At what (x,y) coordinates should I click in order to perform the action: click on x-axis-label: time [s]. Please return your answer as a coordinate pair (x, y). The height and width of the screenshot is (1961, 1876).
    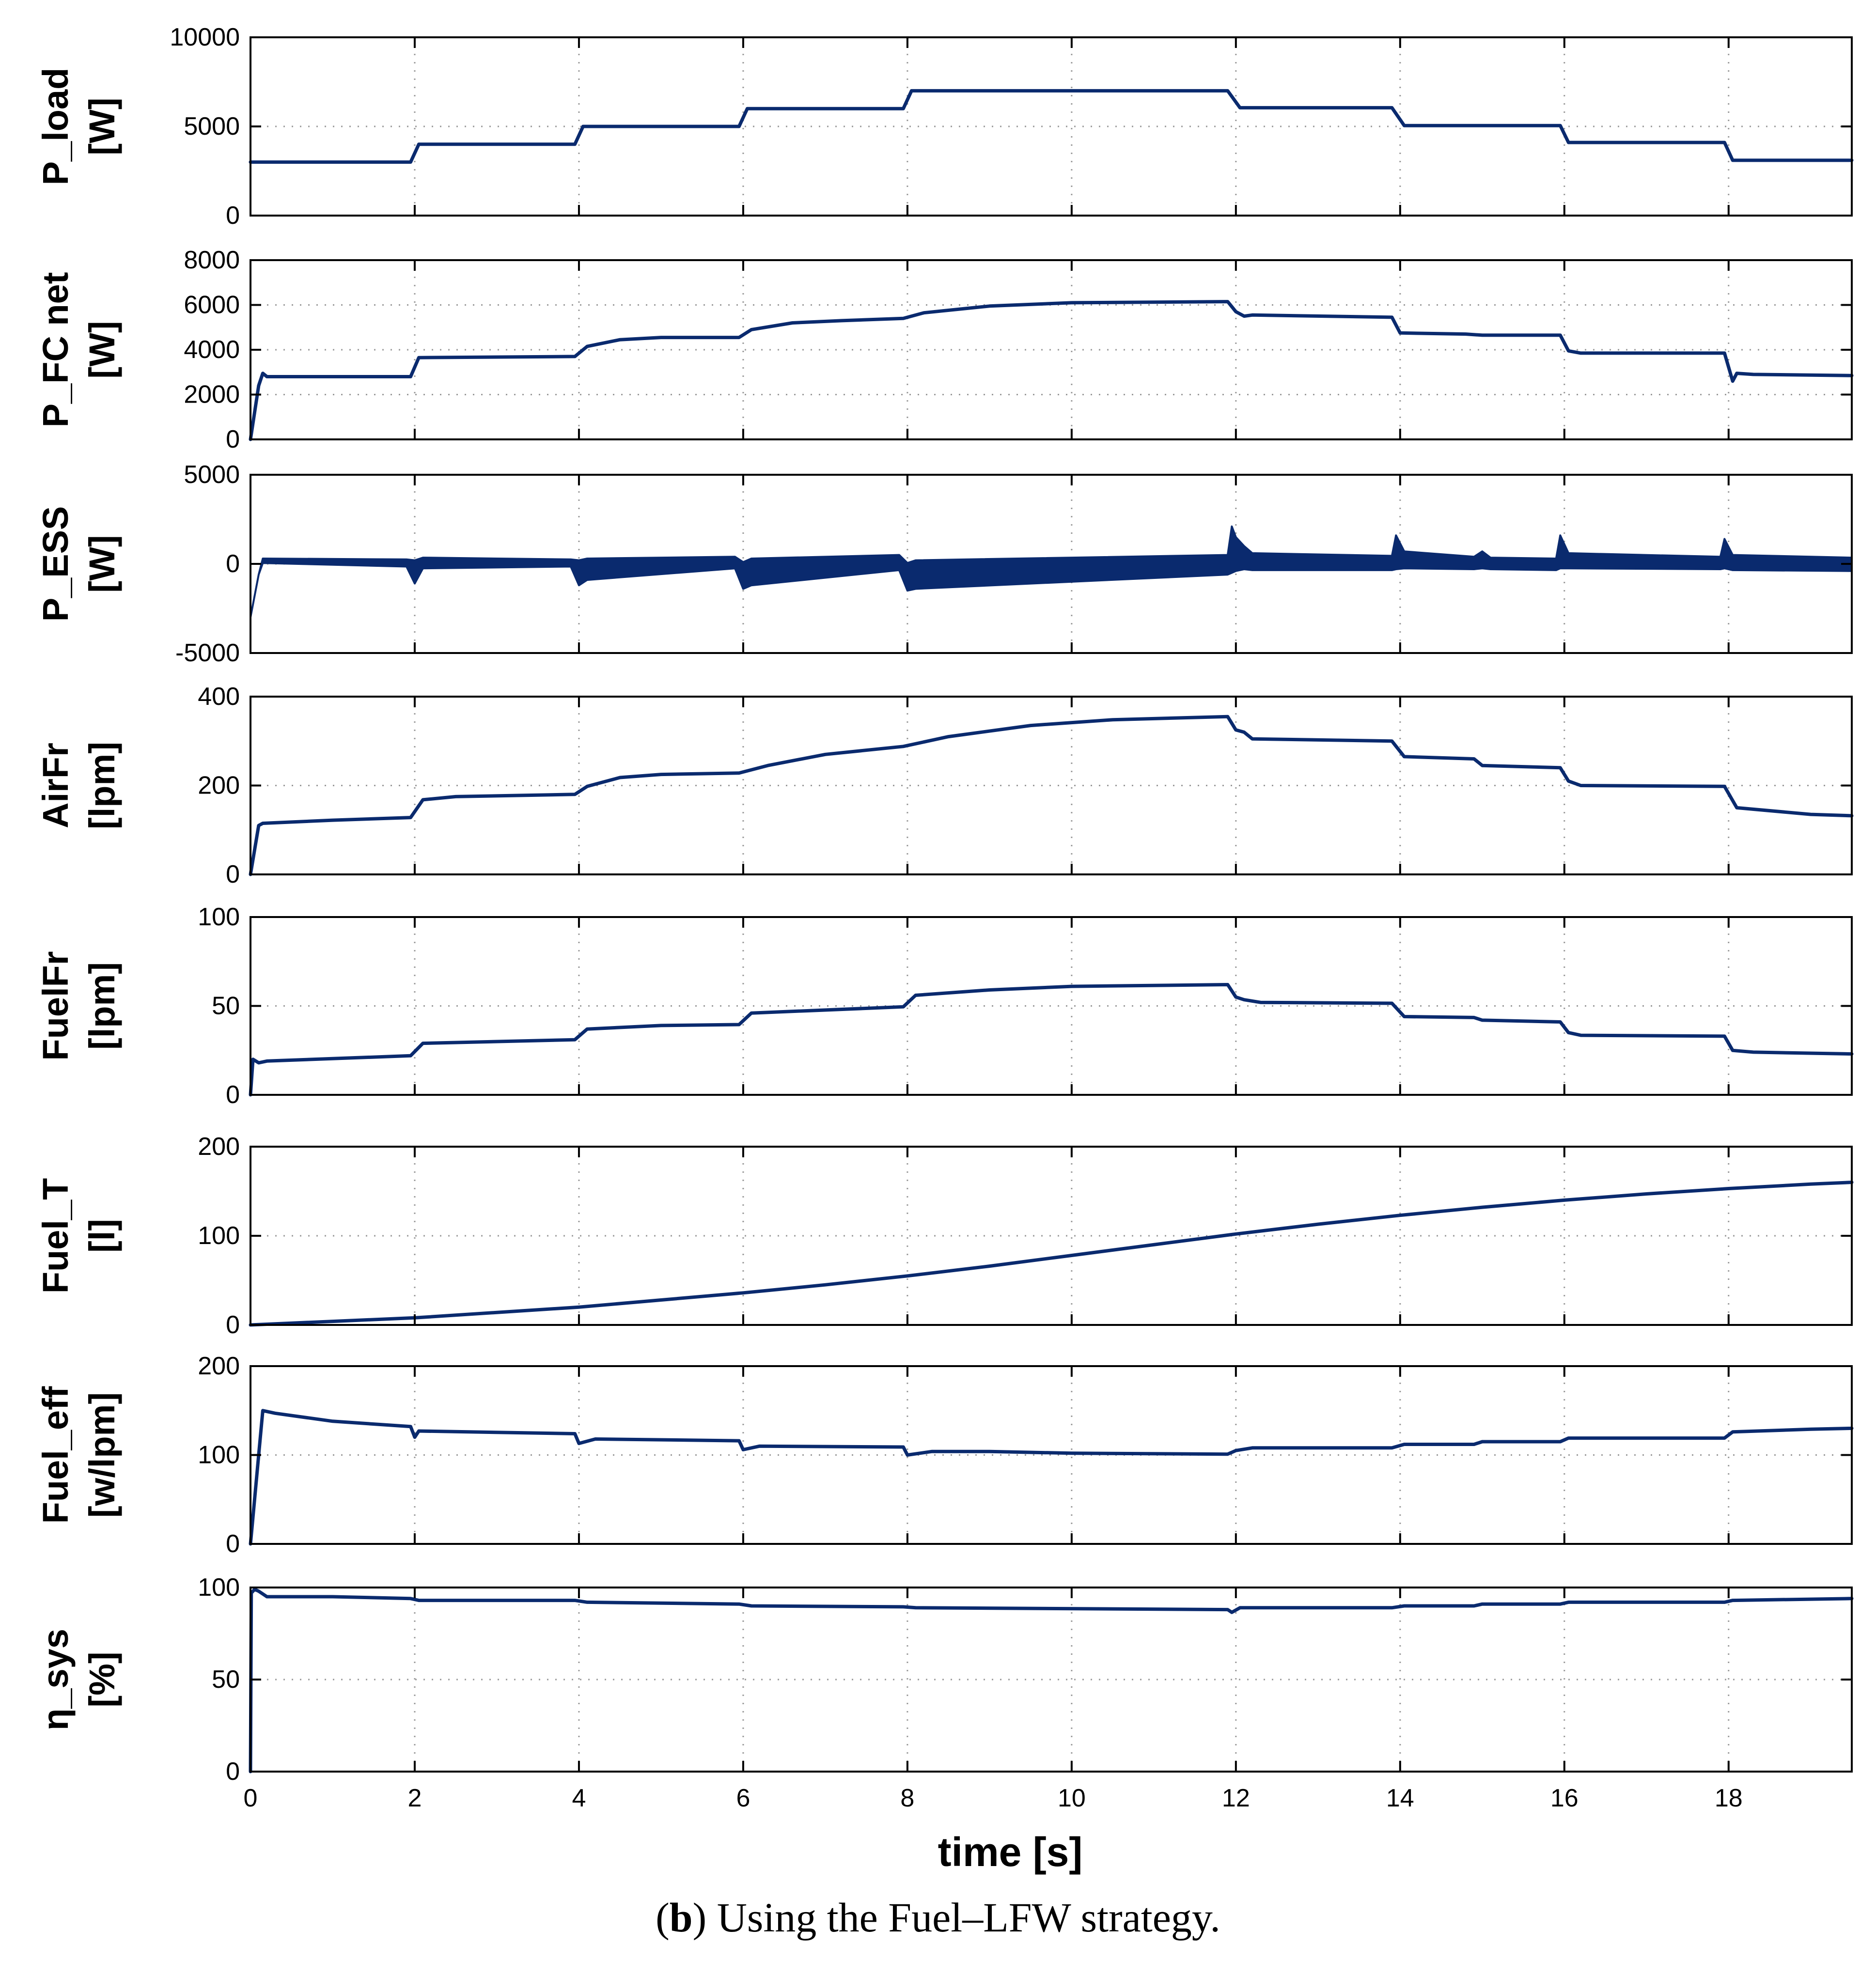
    Looking at the image, I should click on (1010, 1852).